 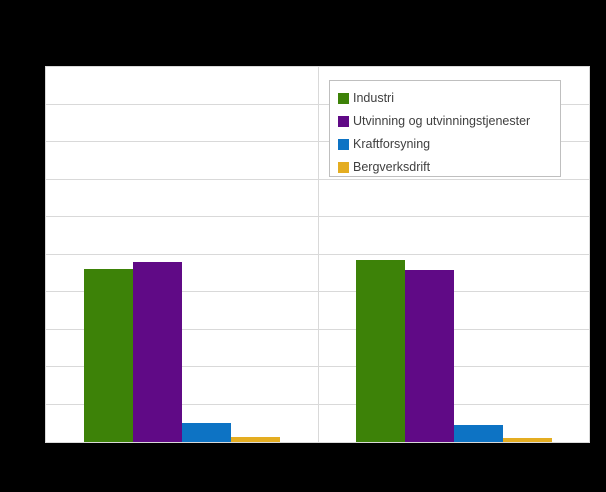 I want to click on legend-item: Utvinning og utvinningstjenester, so click(x=449, y=121).